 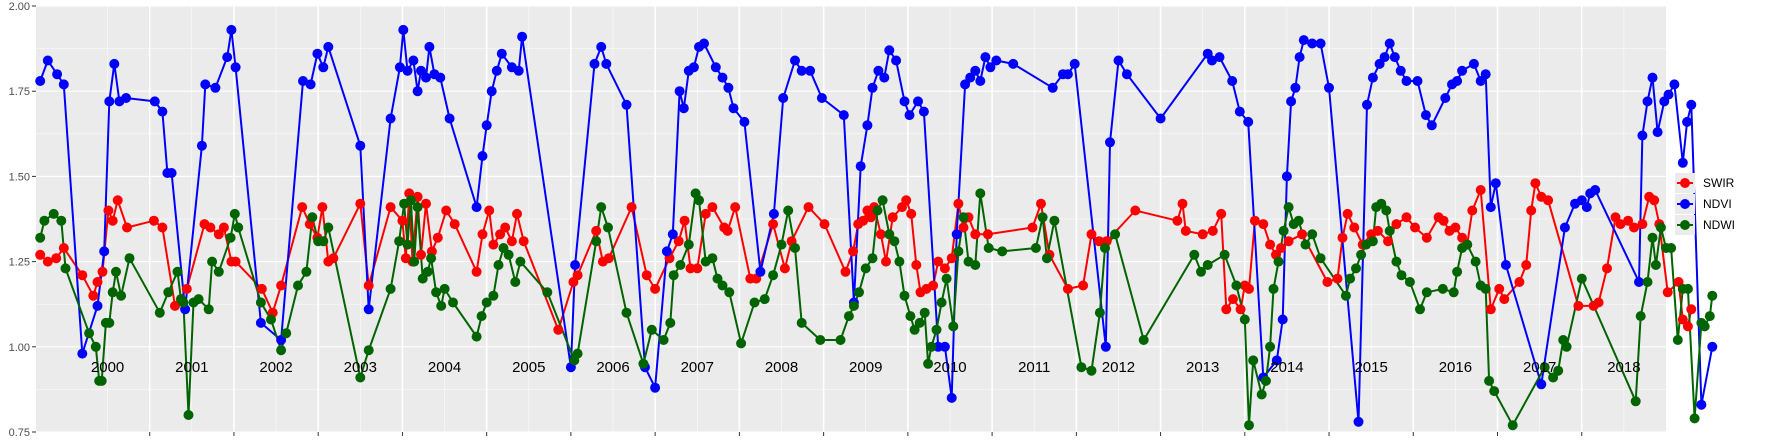 I want to click on year-label: 2006, so click(x=612, y=367).